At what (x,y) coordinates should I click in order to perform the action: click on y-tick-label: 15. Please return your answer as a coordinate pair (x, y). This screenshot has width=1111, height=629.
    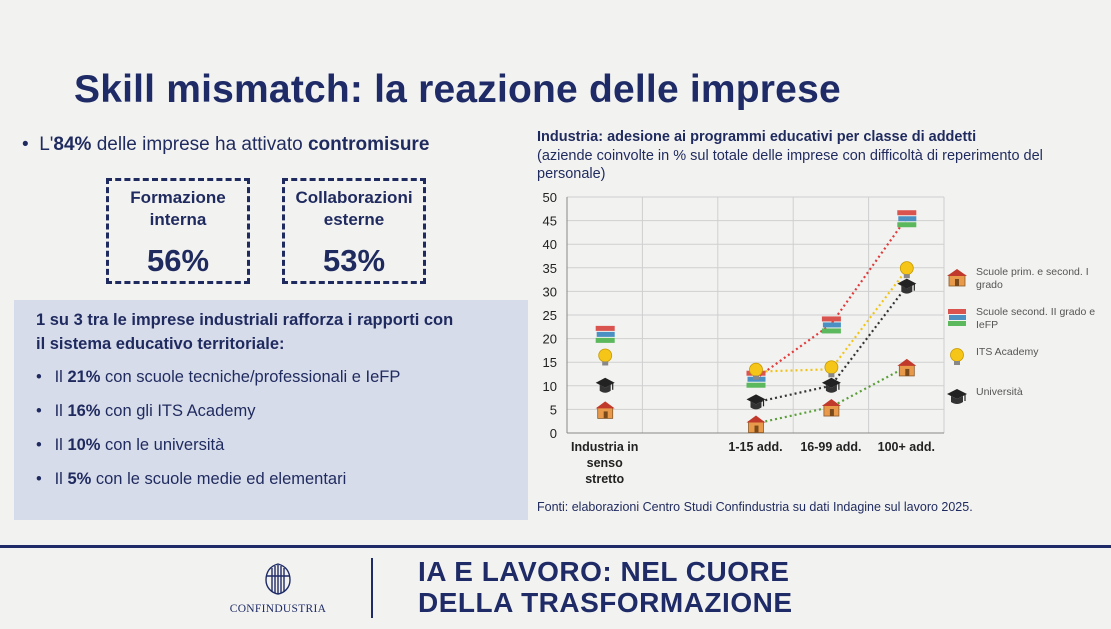
    Looking at the image, I should click on (550, 362).